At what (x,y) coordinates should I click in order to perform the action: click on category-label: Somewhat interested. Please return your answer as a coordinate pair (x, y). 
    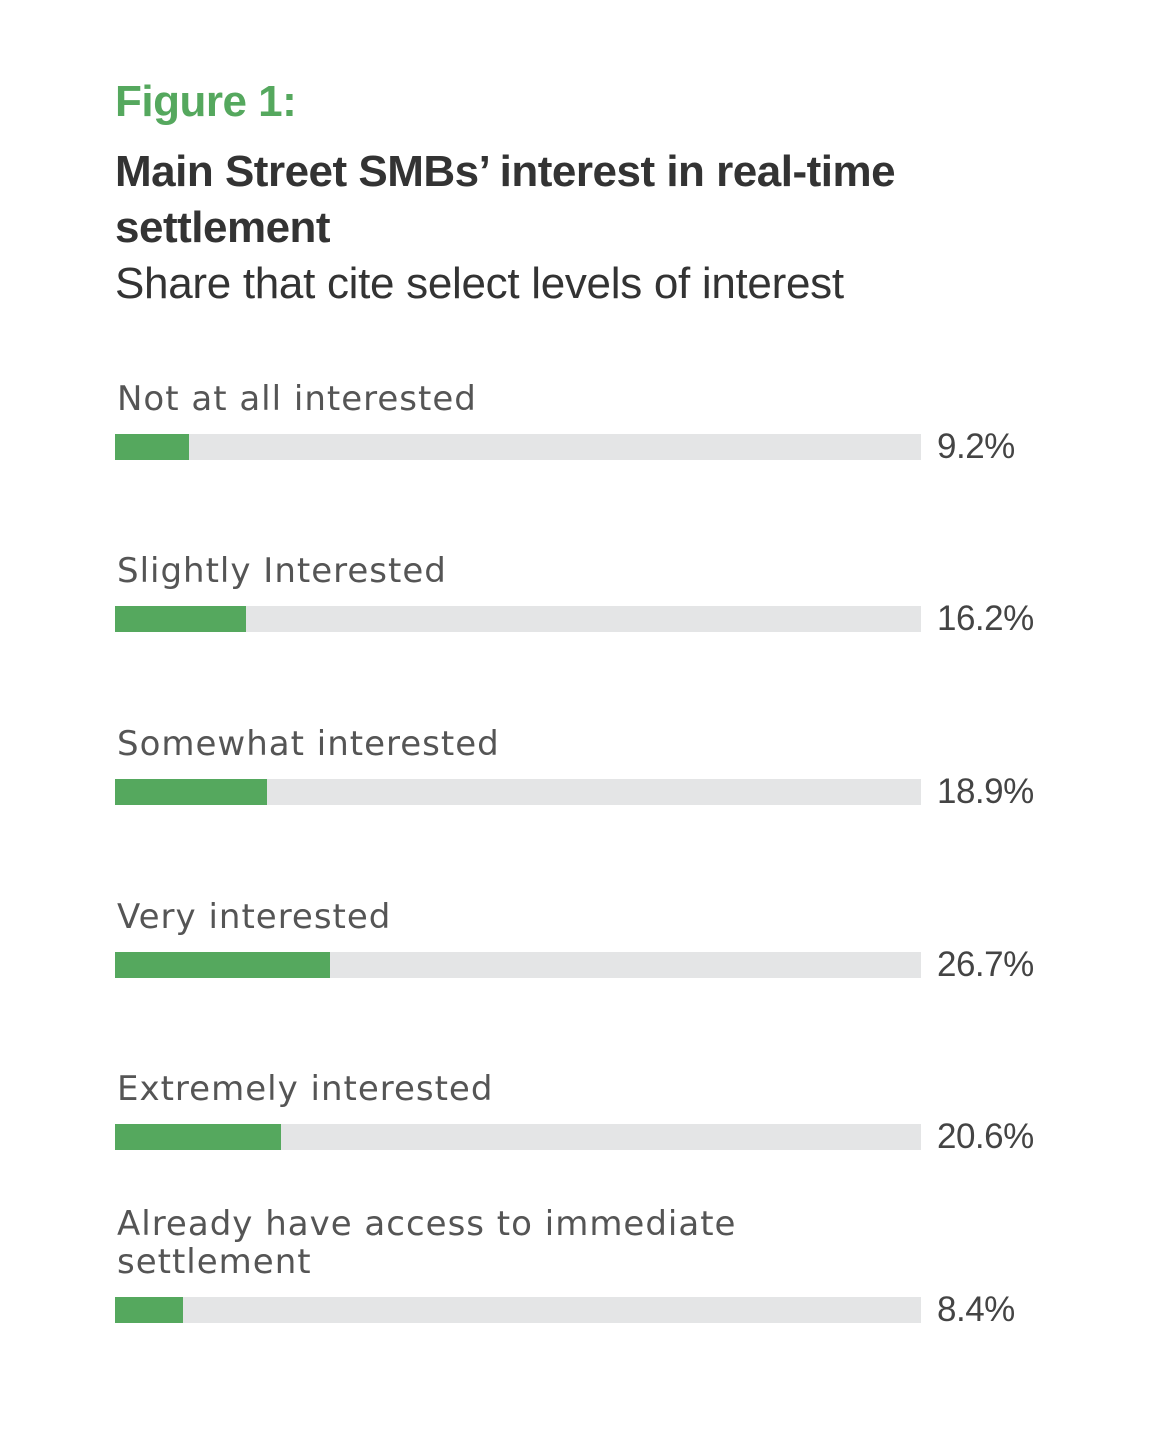
    Looking at the image, I should click on (308, 744).